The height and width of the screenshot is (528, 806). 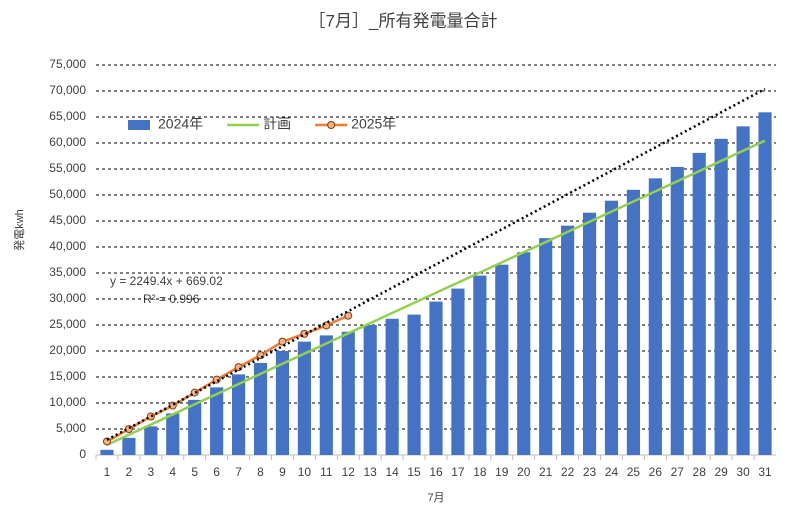 What do you see at coordinates (282, 472) in the screenshot?
I see `x-tick-label: 9` at bounding box center [282, 472].